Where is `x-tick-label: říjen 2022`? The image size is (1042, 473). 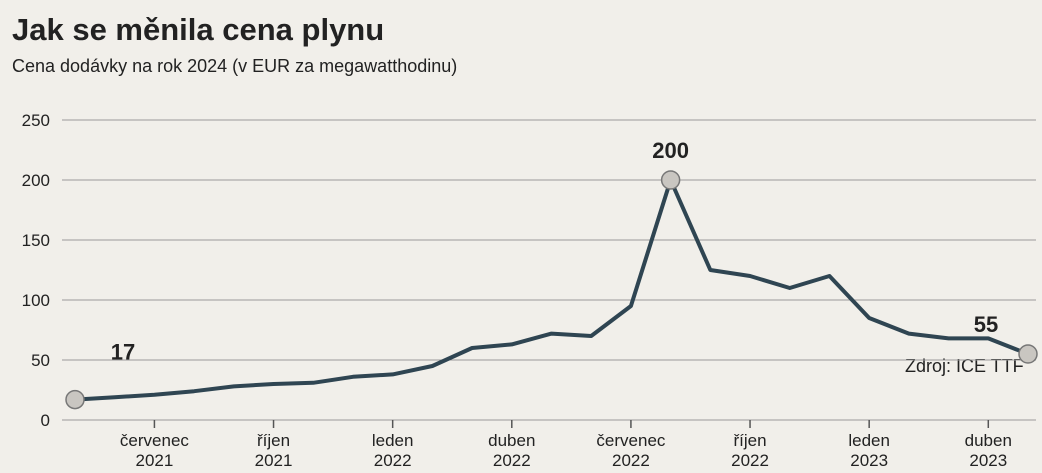 x-tick-label: říjen 2022 is located at coordinates (750, 450).